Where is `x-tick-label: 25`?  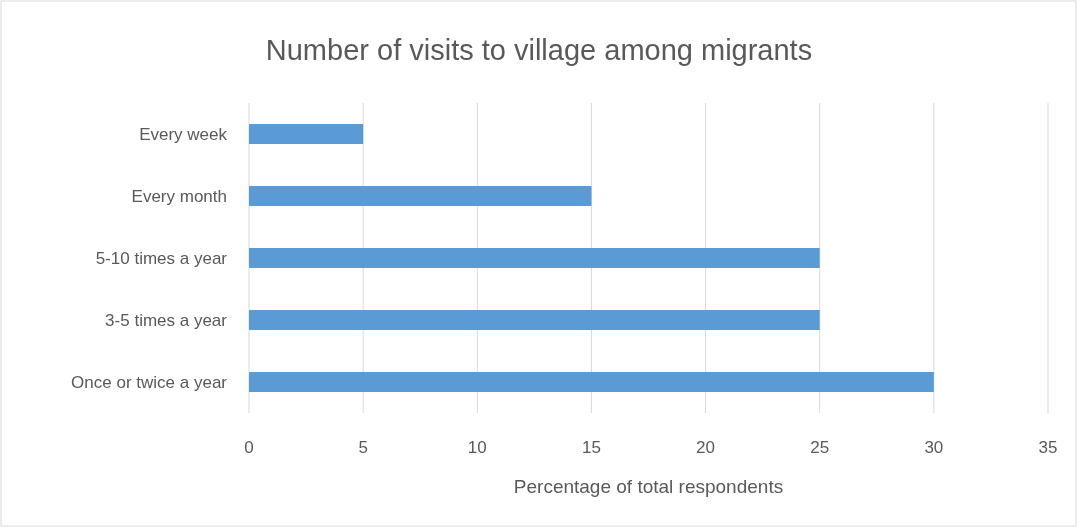 x-tick-label: 25 is located at coordinates (820, 447).